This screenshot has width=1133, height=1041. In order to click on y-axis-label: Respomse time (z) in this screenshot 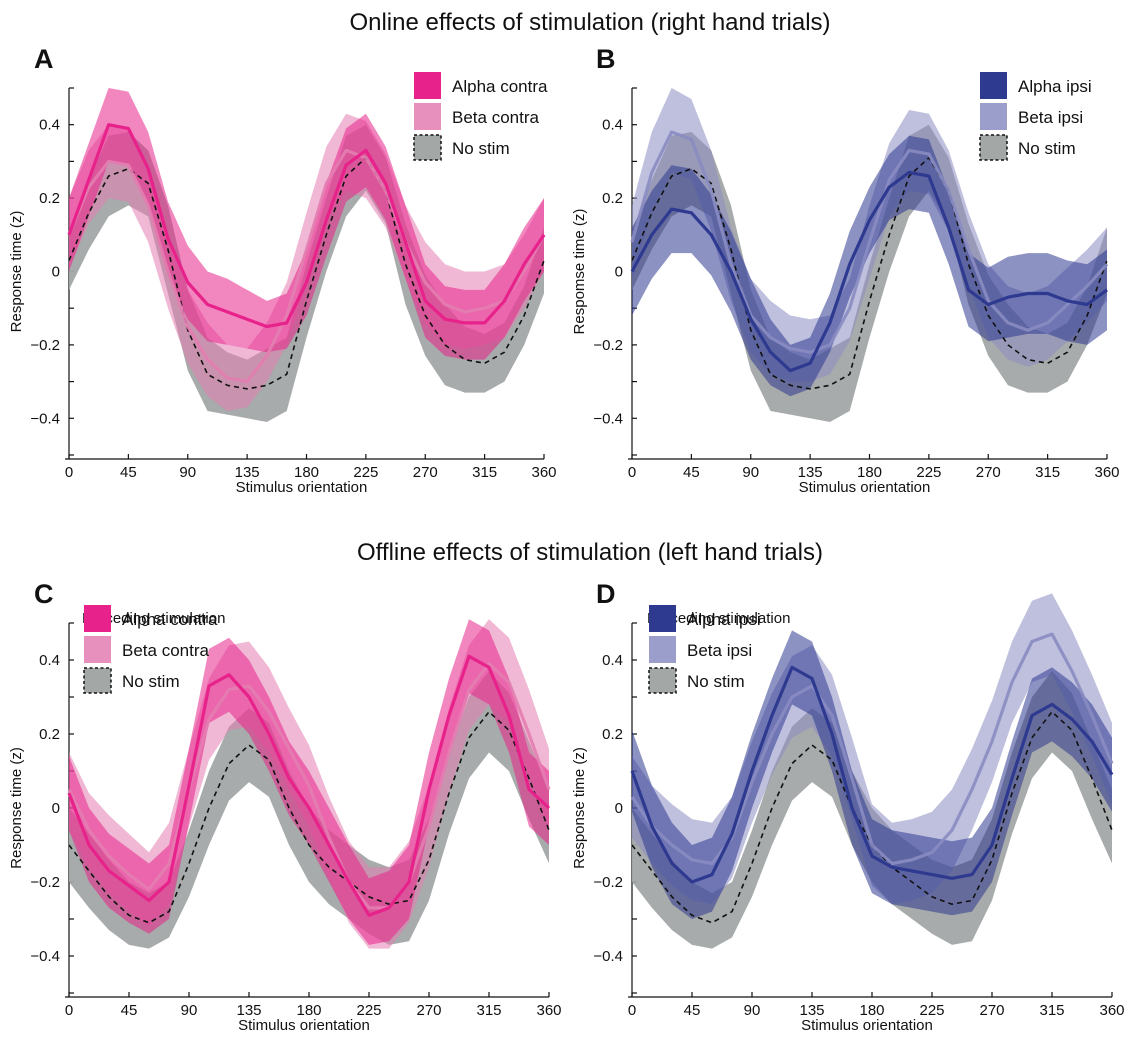, I will do `click(579, 272)`.